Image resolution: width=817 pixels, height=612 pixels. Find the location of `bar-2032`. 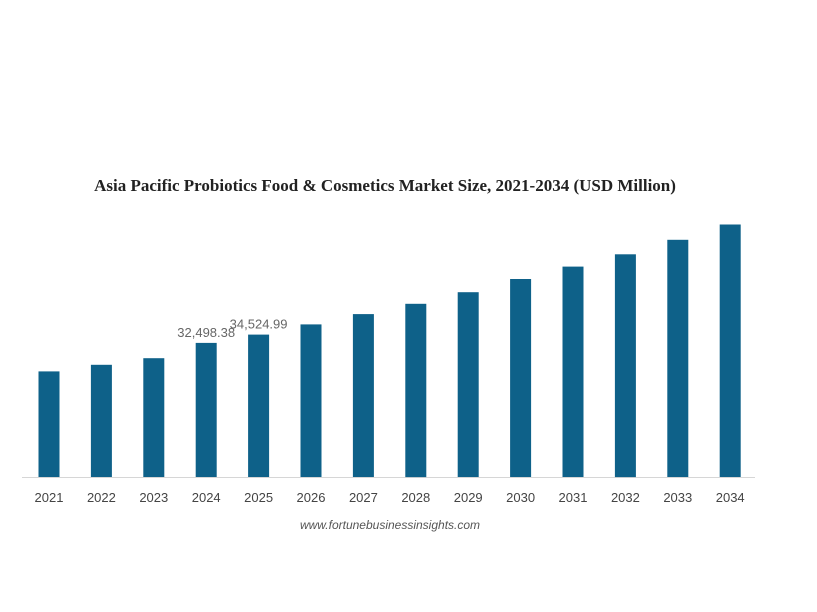

bar-2032 is located at coordinates (625, 366).